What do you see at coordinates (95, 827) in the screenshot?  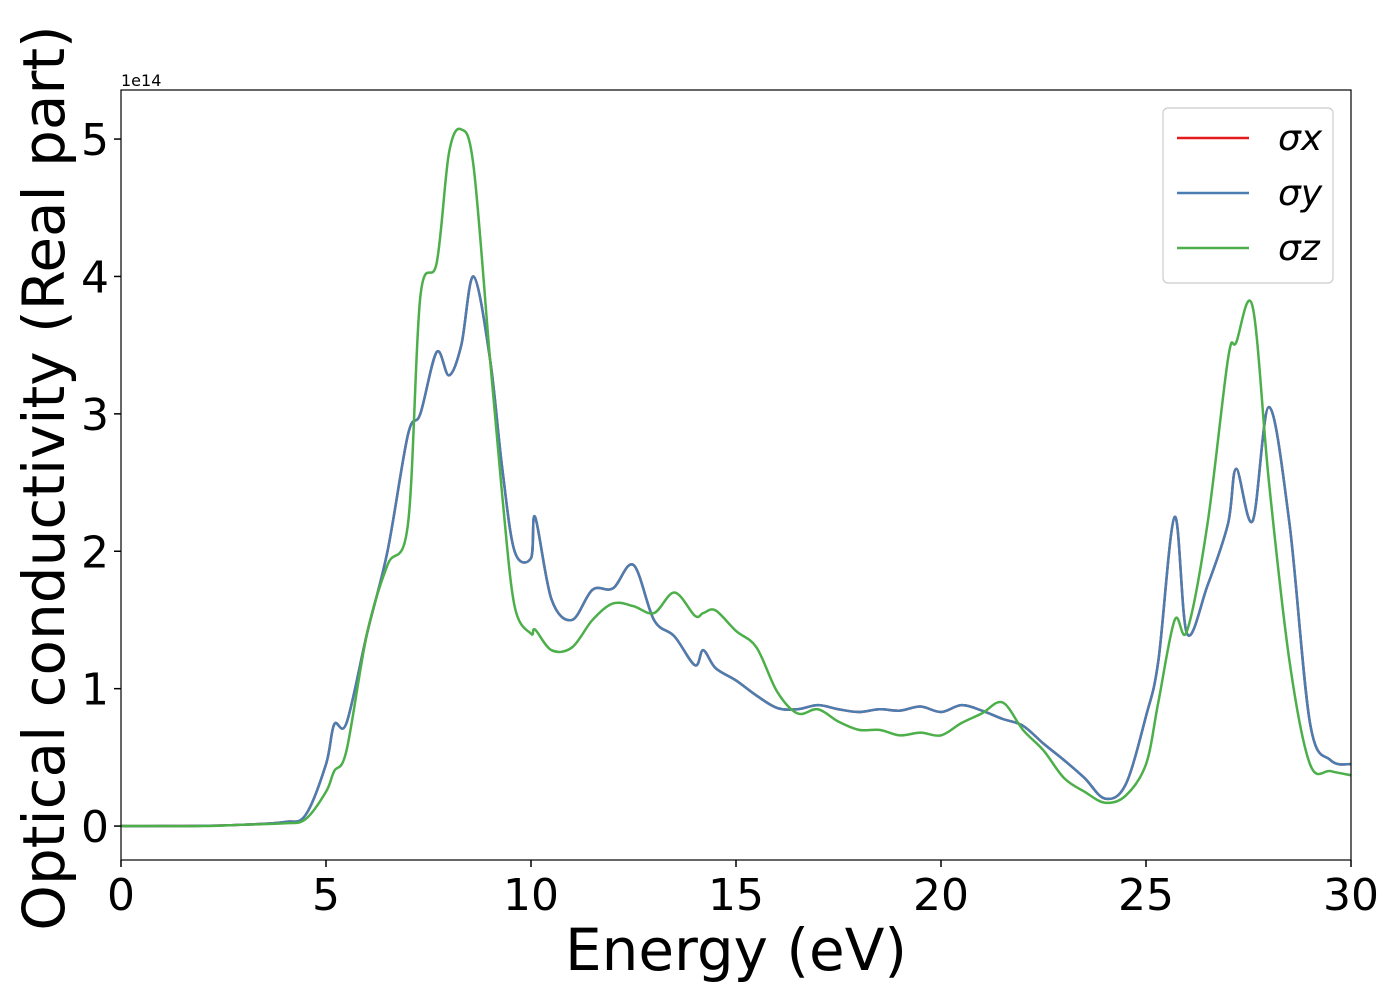 I see `y-tick-label: 0` at bounding box center [95, 827].